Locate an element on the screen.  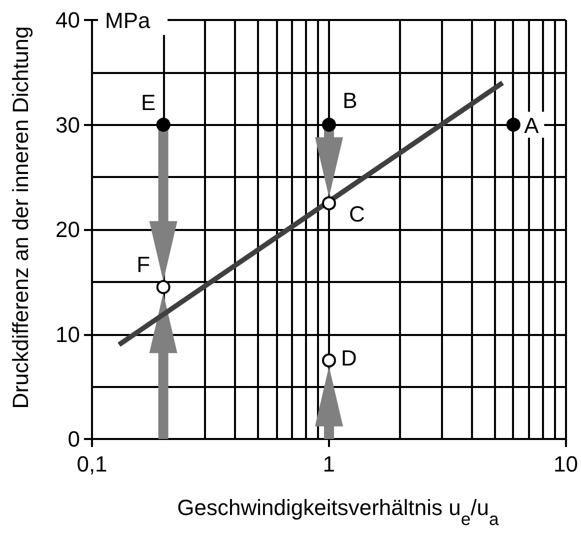
annotation: F is located at coordinates (143, 264).